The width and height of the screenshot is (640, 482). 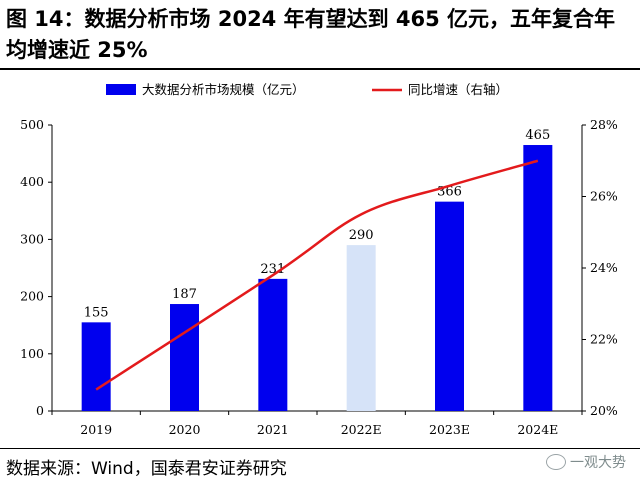 I want to click on x-tick-label: 2021, so click(x=273, y=429).